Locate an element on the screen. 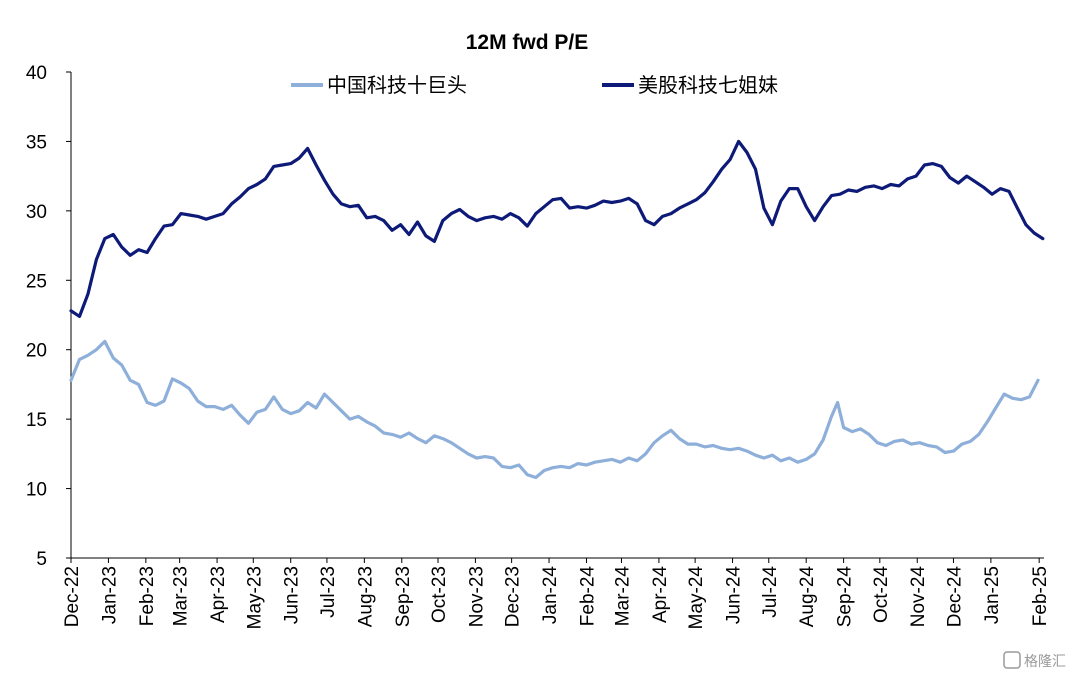 This screenshot has width=1080, height=676. x-tick-label: Mar-23 is located at coordinates (181, 596).